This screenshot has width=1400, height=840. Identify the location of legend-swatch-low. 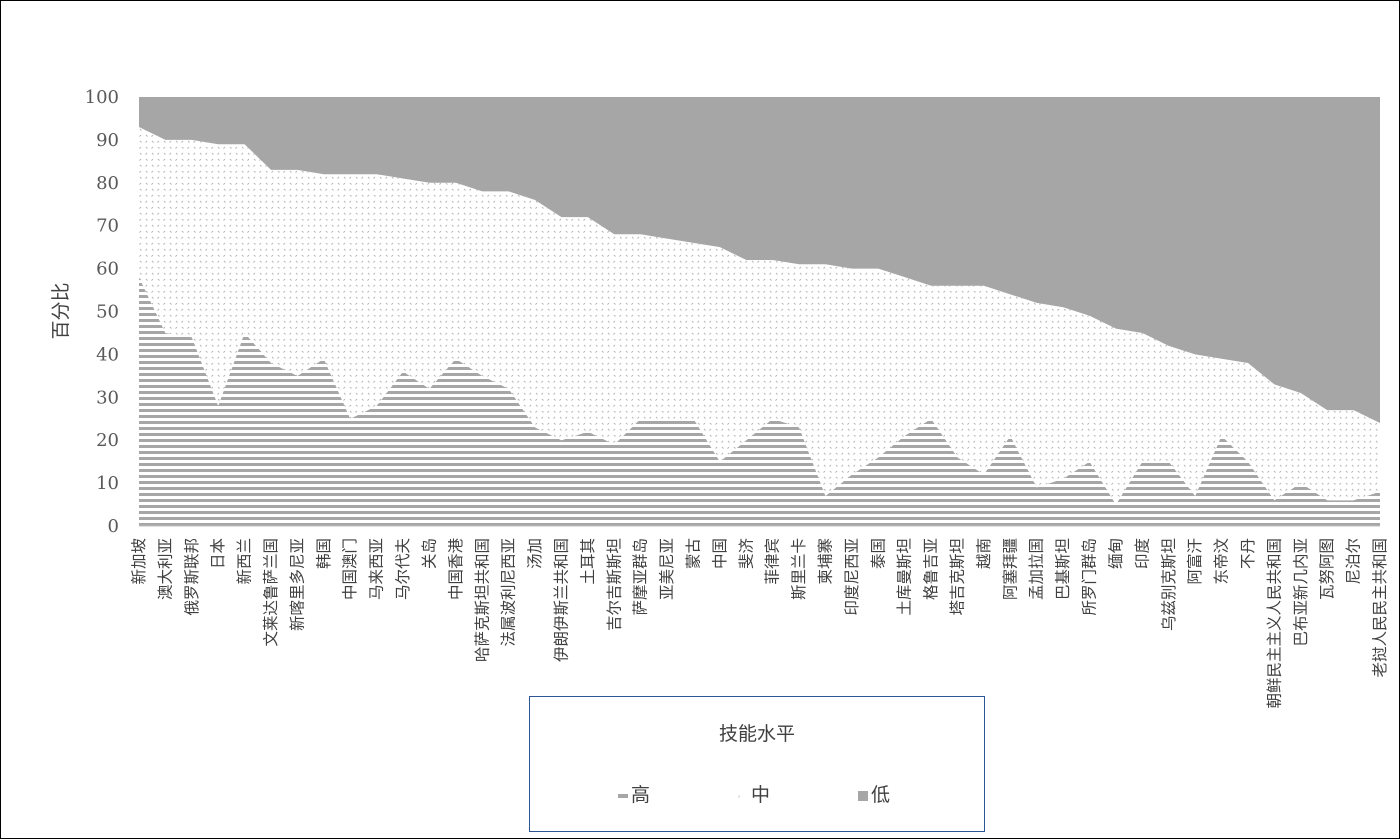
(863, 796).